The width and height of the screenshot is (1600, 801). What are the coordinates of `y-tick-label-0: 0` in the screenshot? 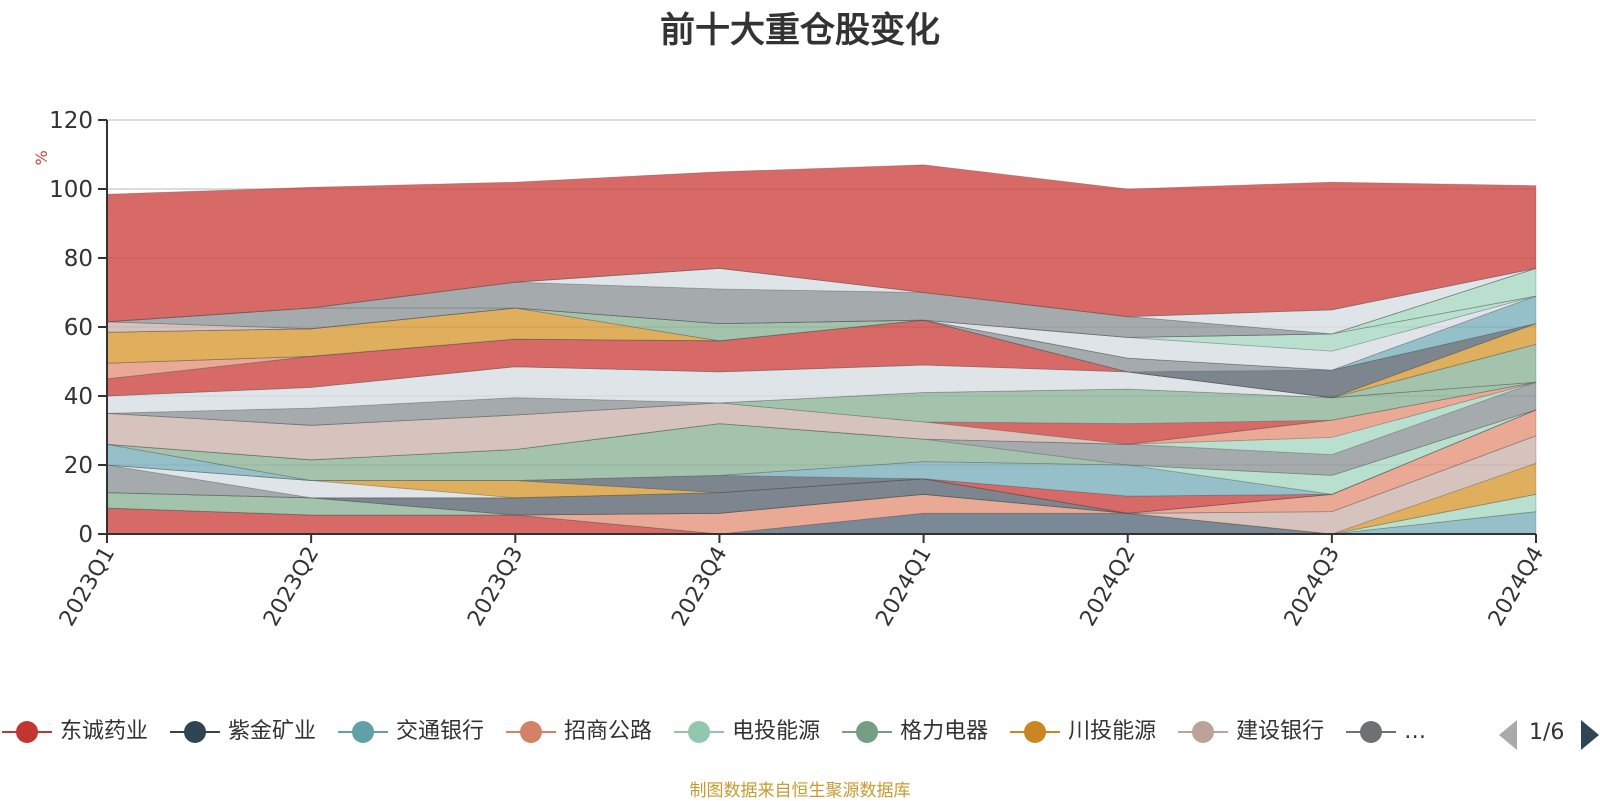 It's located at (85, 535).